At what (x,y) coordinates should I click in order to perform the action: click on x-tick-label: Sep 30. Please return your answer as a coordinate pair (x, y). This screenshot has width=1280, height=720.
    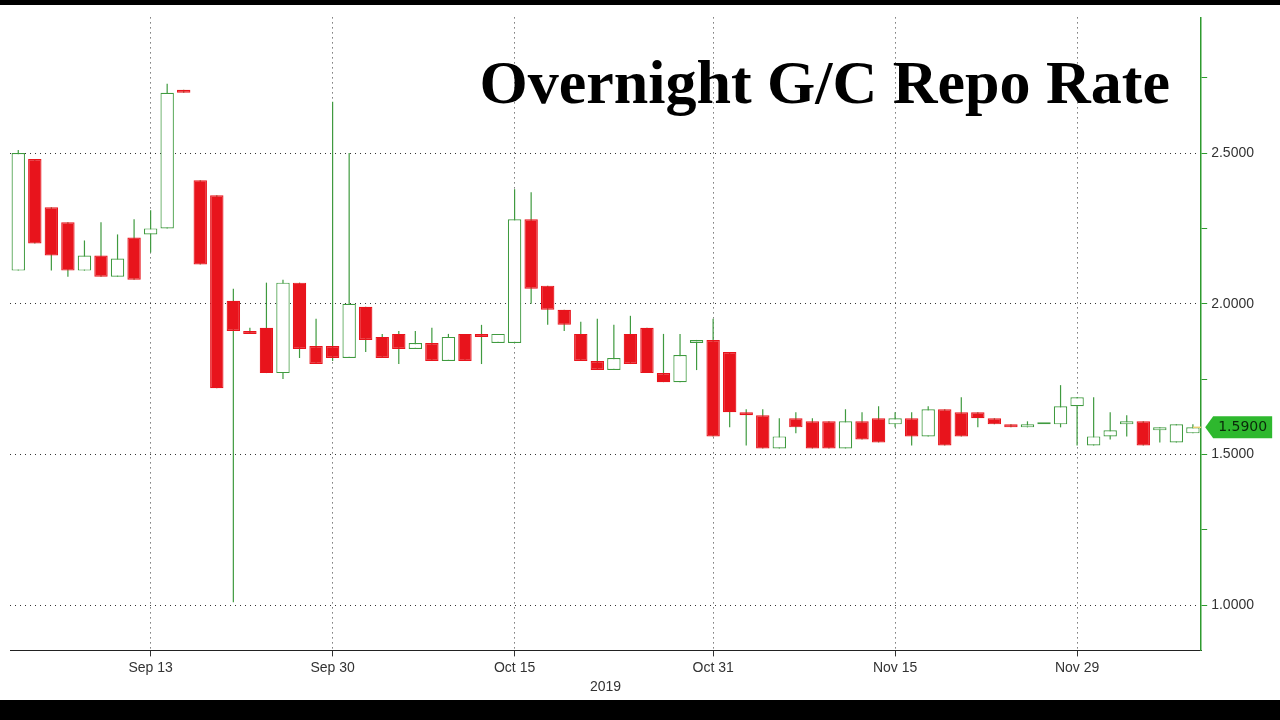
    Looking at the image, I should click on (333, 666).